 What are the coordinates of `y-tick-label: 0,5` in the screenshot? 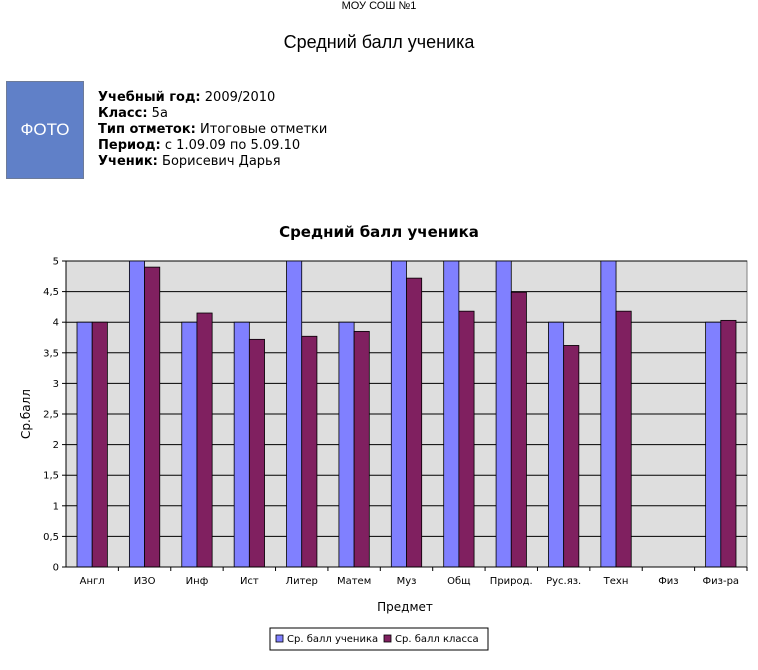 It's located at (51, 537).